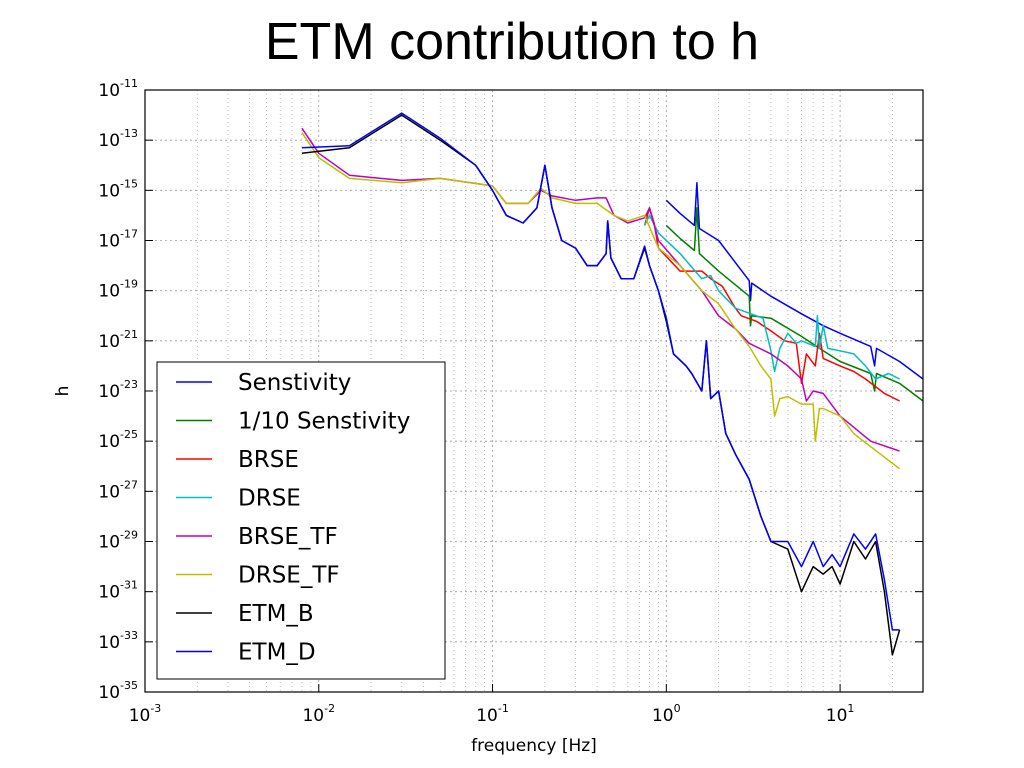 The height and width of the screenshot is (768, 1024). Describe the element at coordinates (771, 297) in the screenshot. I see `series-line-drse` at that location.